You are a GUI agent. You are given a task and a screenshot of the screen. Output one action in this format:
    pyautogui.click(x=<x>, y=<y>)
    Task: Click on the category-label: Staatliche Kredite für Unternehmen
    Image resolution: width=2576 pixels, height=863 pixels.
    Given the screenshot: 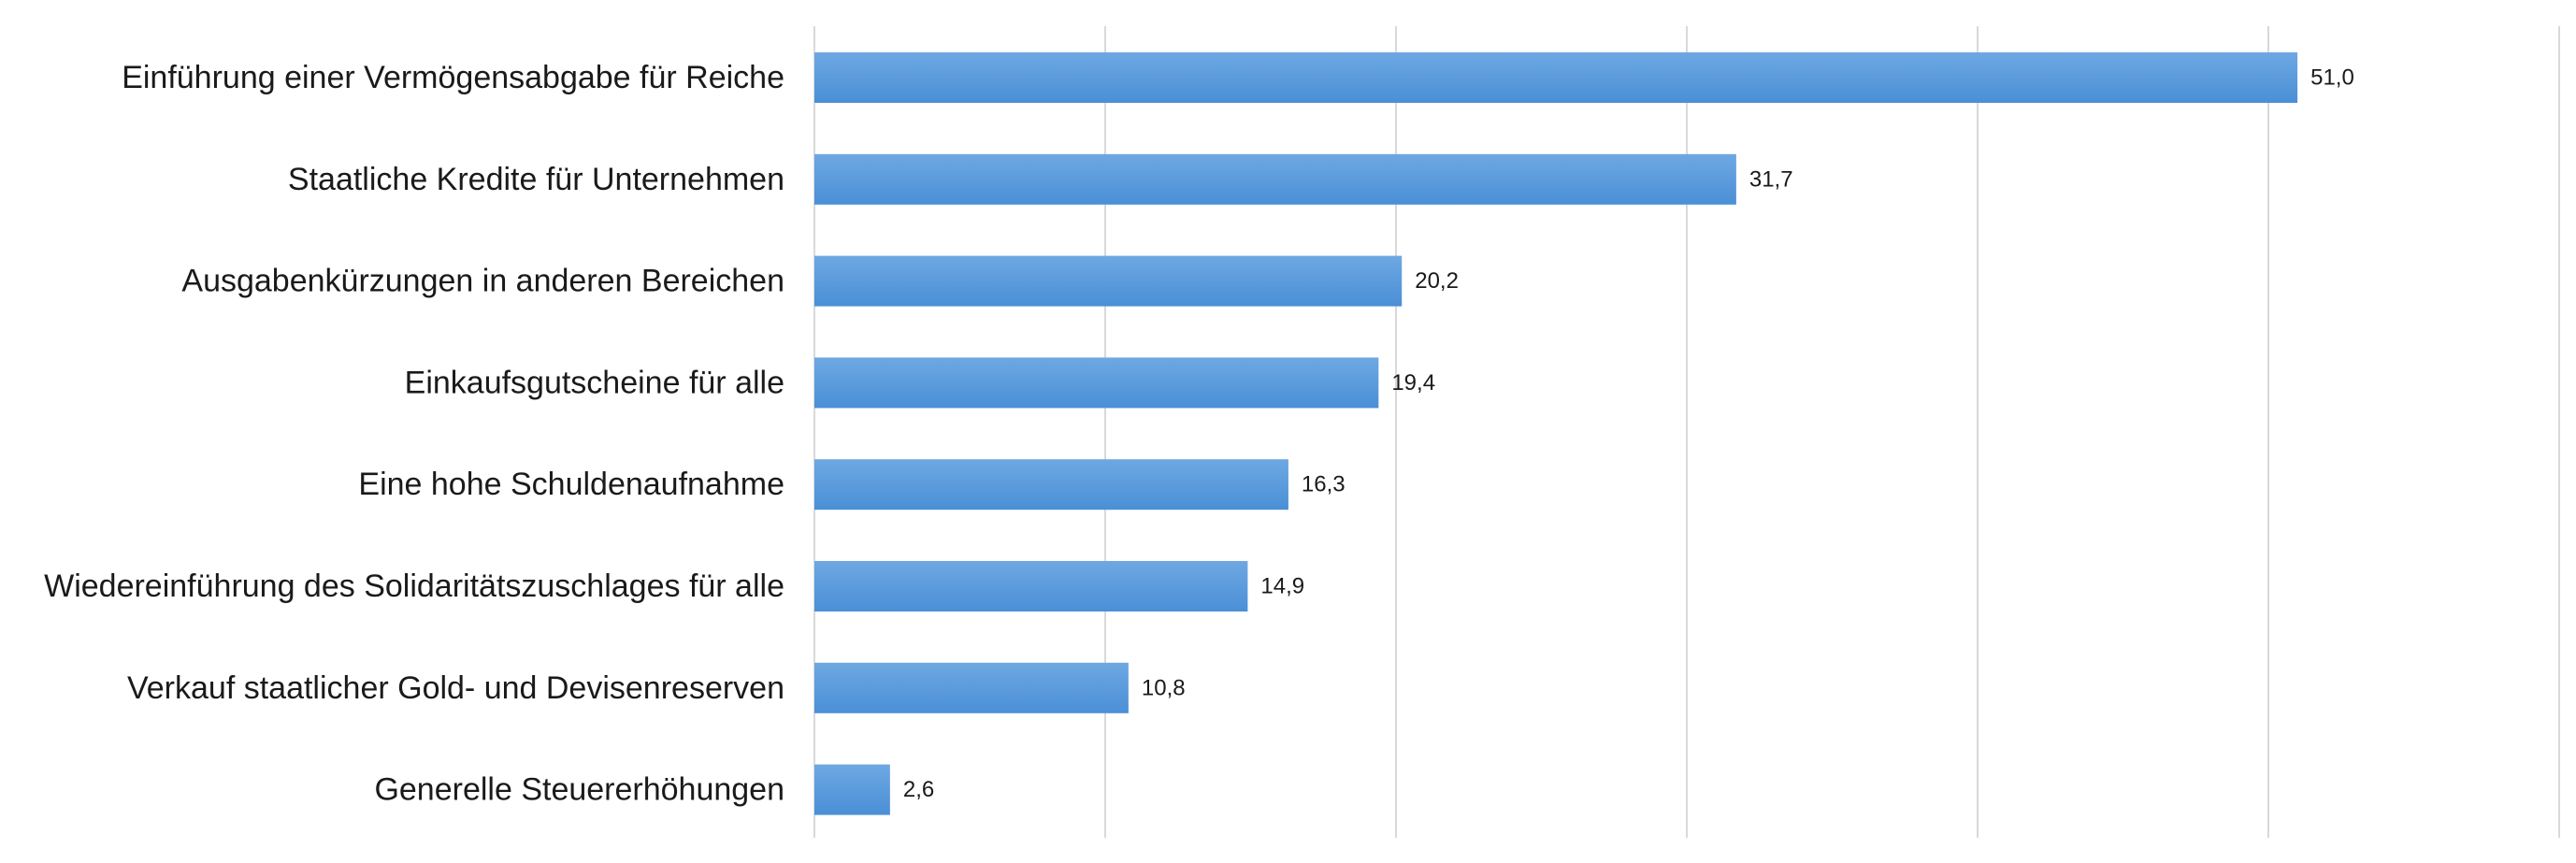 What is the action you would take?
    pyautogui.click(x=536, y=180)
    